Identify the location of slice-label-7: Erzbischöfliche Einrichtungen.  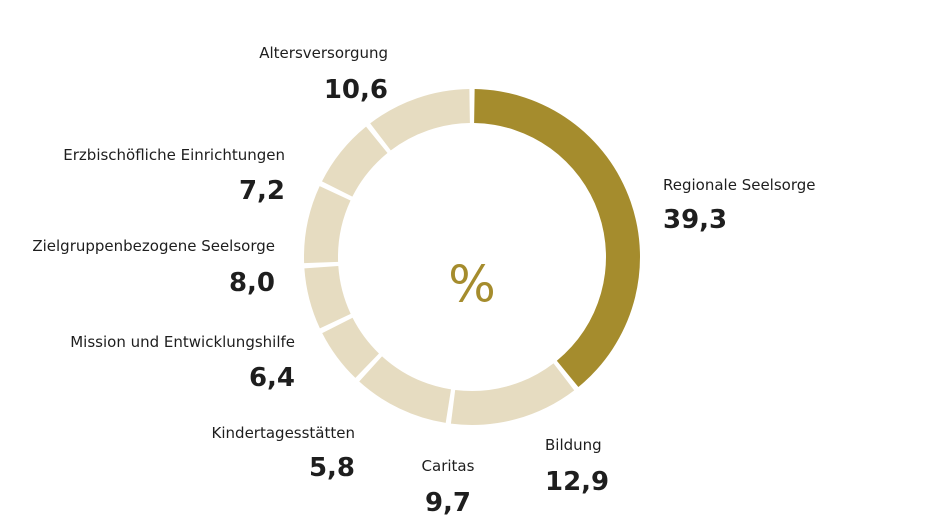
(174, 155).